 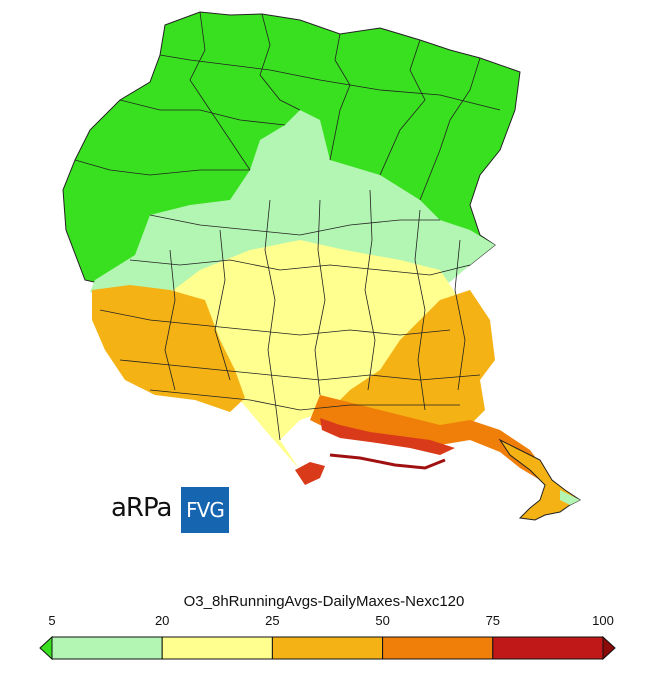 I want to click on territory-coast-darkorange, so click(x=427, y=437).